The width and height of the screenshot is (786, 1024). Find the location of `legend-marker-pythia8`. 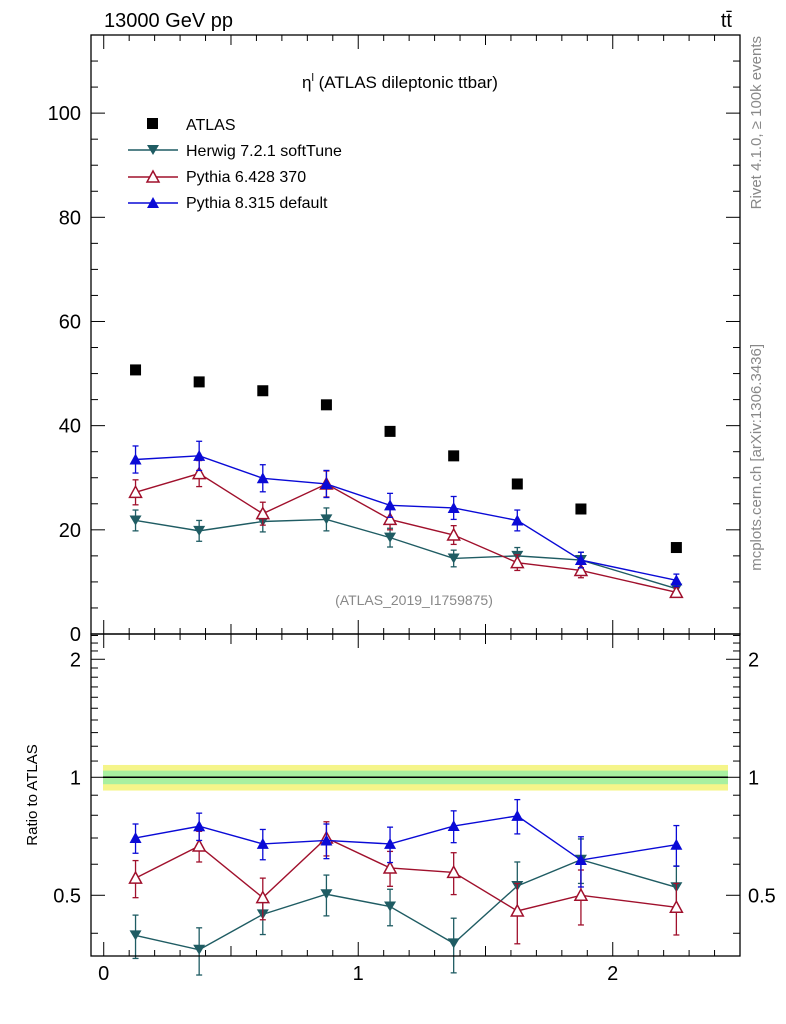

legend-marker-pythia8 is located at coordinates (153, 202).